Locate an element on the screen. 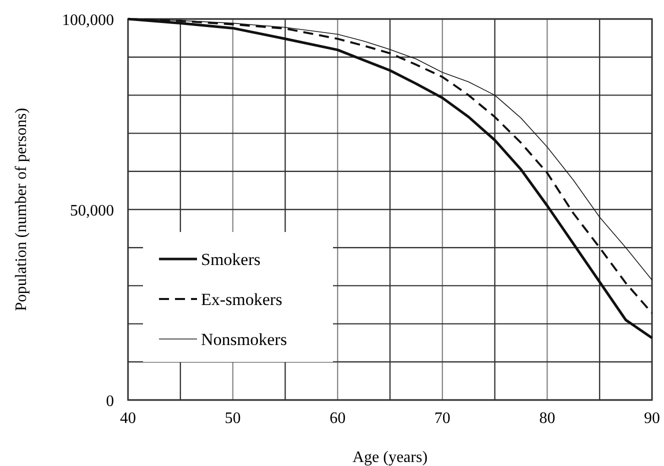 Image resolution: width=664 pixels, height=466 pixels. x-tick-label: 60 is located at coordinates (338, 418).